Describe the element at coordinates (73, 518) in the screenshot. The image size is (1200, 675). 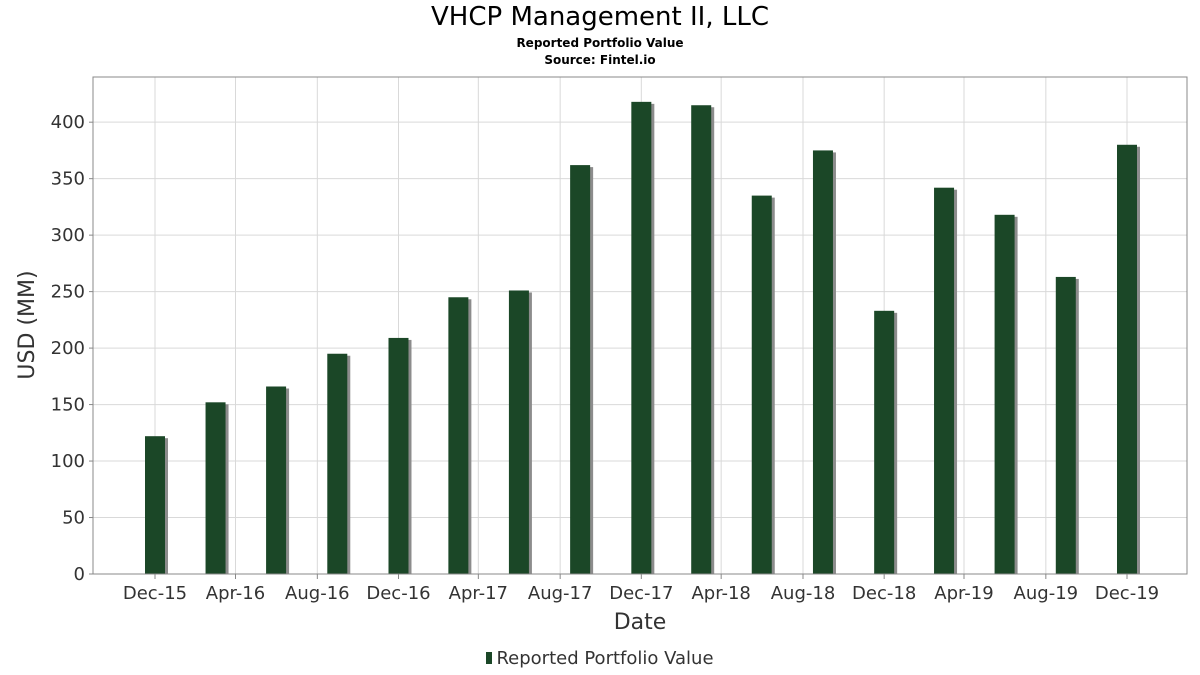
I see `y-tick-label: 50` at that location.